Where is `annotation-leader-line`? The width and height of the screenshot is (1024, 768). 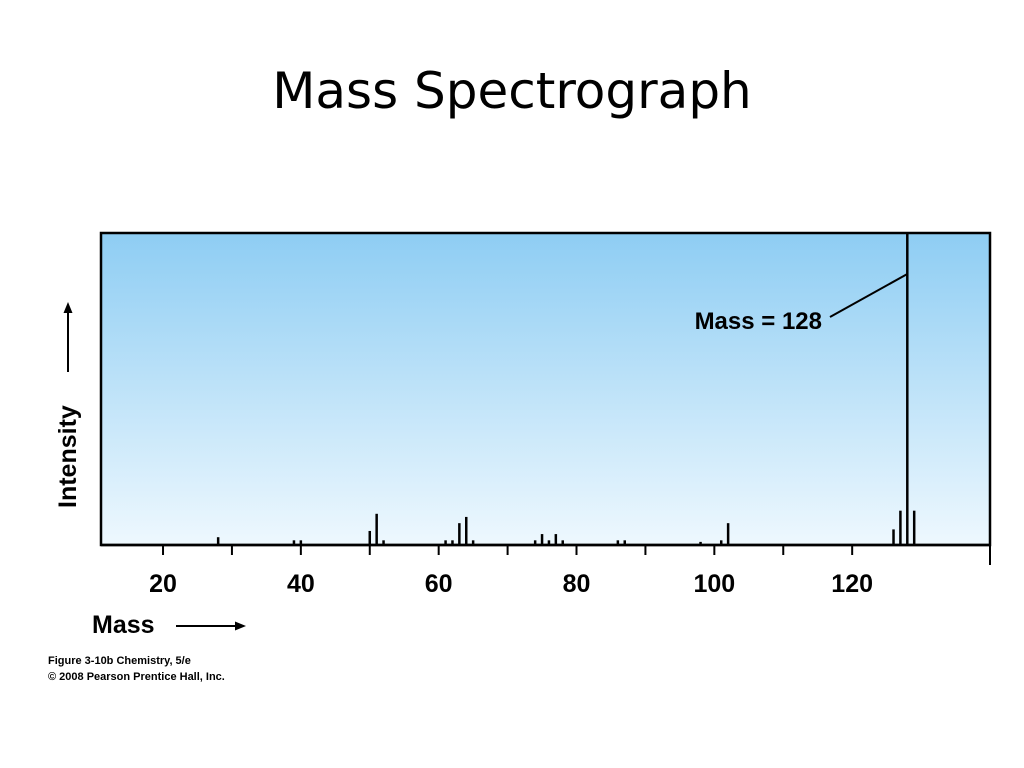 annotation-leader-line is located at coordinates (868, 295).